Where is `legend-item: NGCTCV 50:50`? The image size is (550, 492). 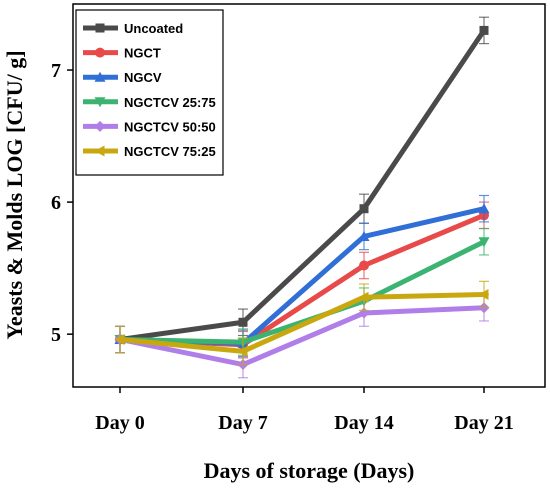
legend-item: NGCTCV 50:50 is located at coordinates (149, 126).